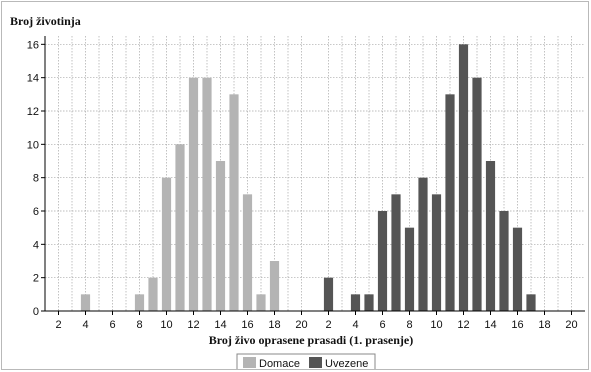 The width and height of the screenshot is (591, 372). I want to click on x-tick-label-p0-8: 8, so click(139, 325).